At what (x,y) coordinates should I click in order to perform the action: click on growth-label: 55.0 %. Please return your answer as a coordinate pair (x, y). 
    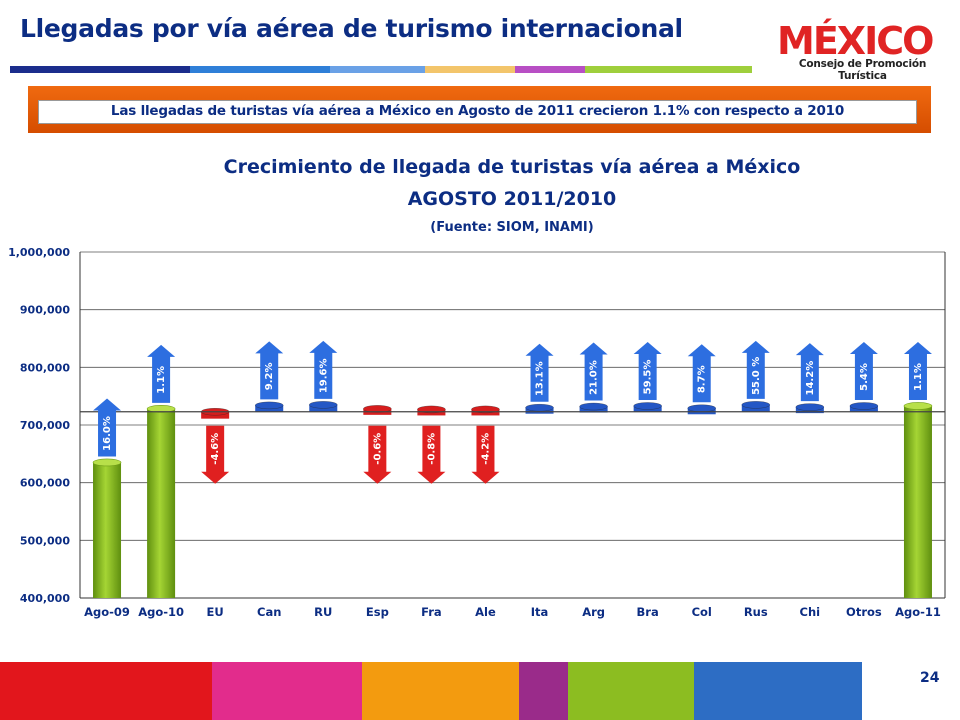
    Looking at the image, I should click on (756, 376).